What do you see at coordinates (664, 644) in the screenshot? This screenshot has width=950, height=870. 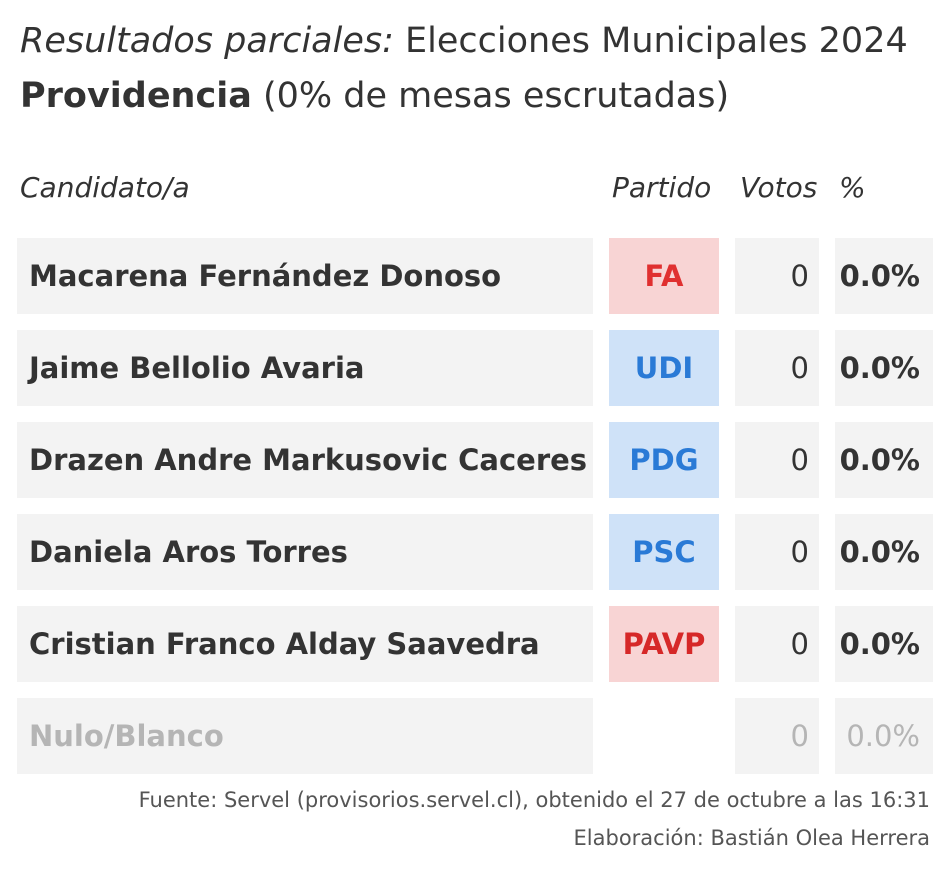 I see `party-badge: PAVP` at bounding box center [664, 644].